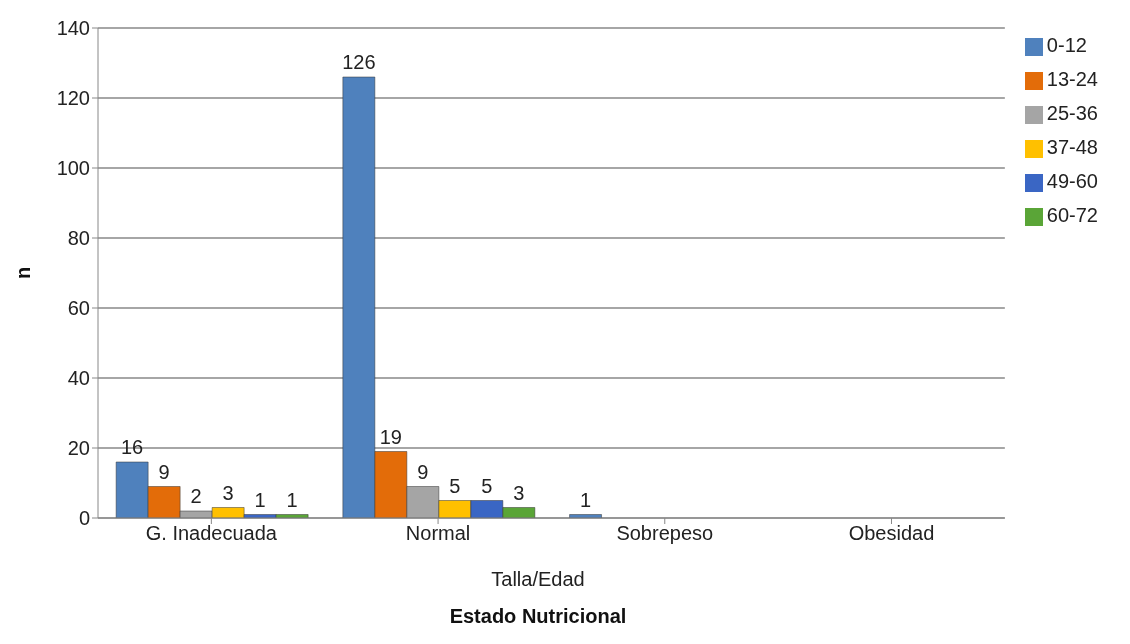 This screenshot has height=644, width=1130. What do you see at coordinates (390, 436) in the screenshot?
I see `data-label: 19` at bounding box center [390, 436].